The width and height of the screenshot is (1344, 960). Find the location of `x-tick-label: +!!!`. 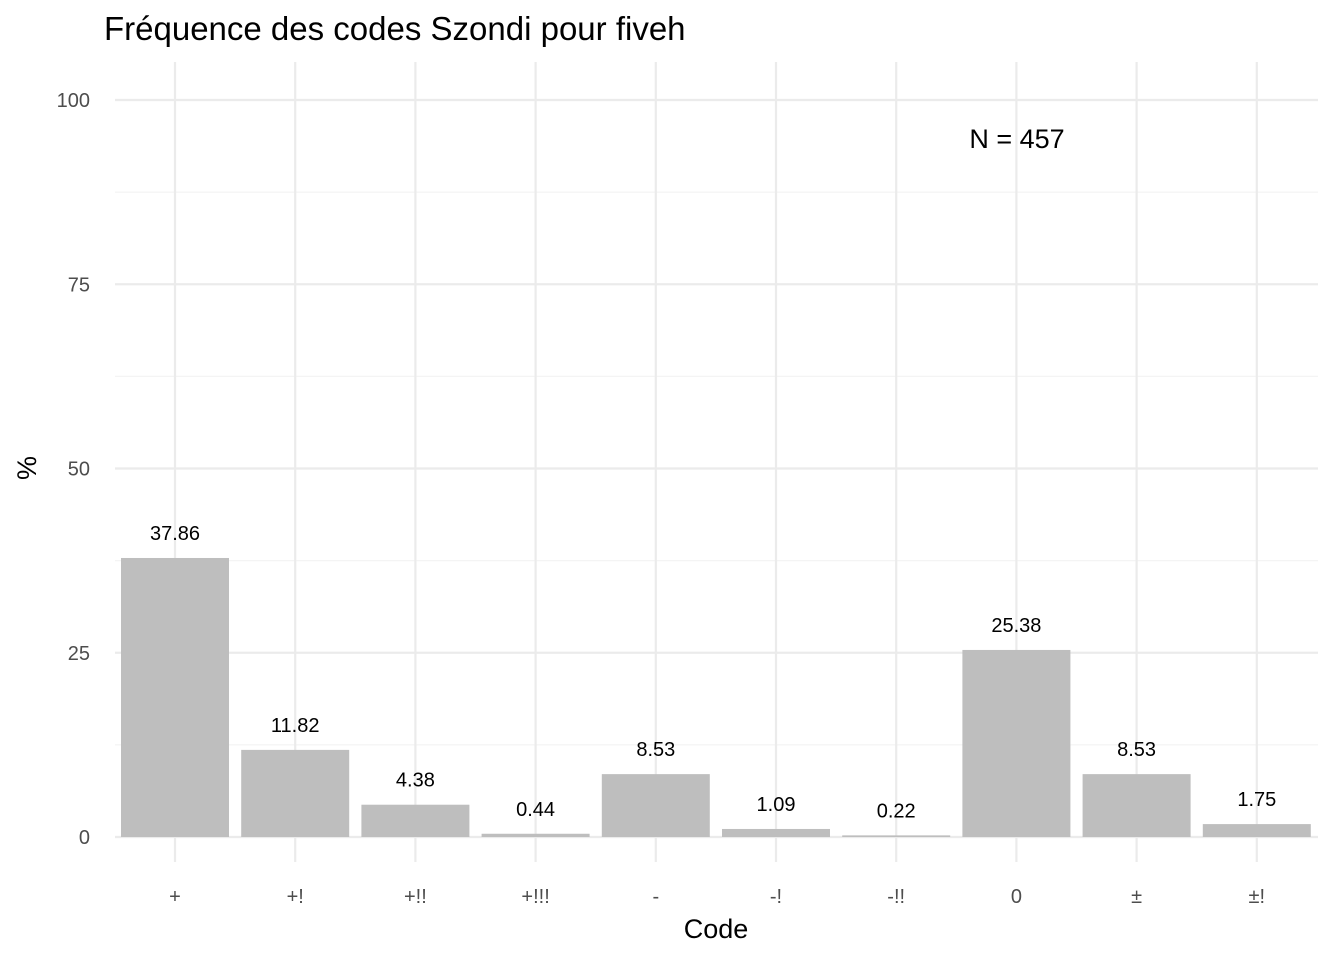

x-tick-label: +!!! is located at coordinates (535, 897).